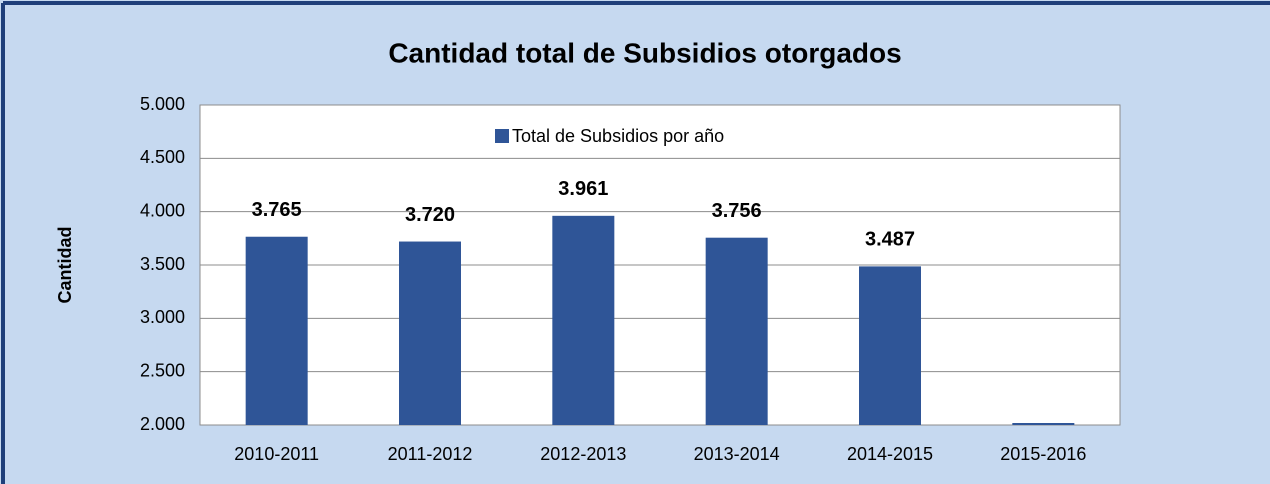 The height and width of the screenshot is (484, 1270). I want to click on y-tick-label: 4.500, so click(162, 157).